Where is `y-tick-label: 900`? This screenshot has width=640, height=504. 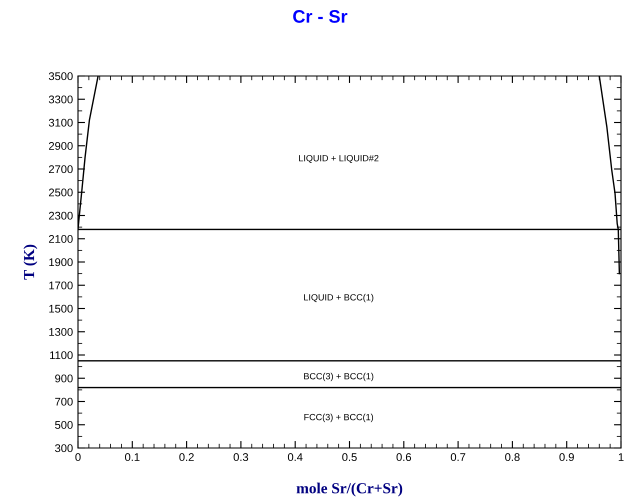
y-tick-label: 900 is located at coordinates (64, 378).